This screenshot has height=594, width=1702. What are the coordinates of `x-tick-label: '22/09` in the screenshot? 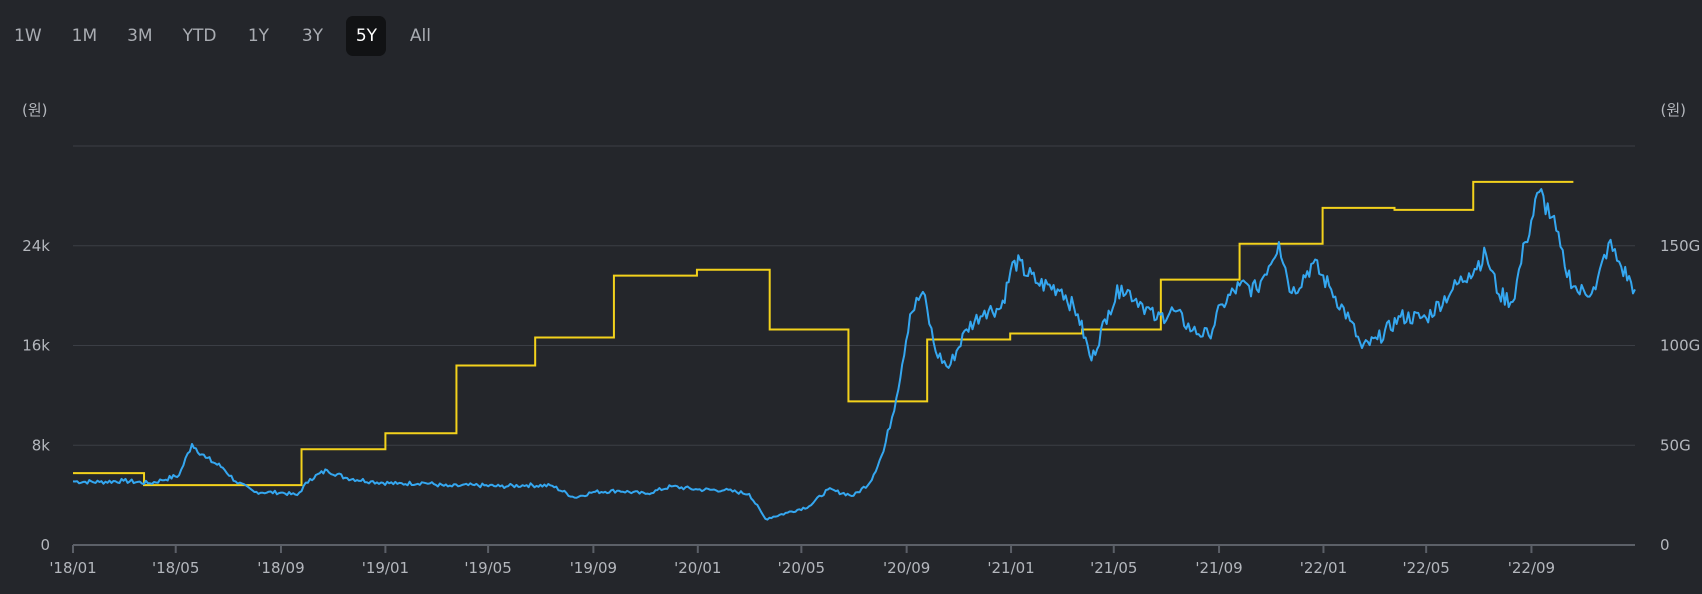 It's located at (1531, 568).